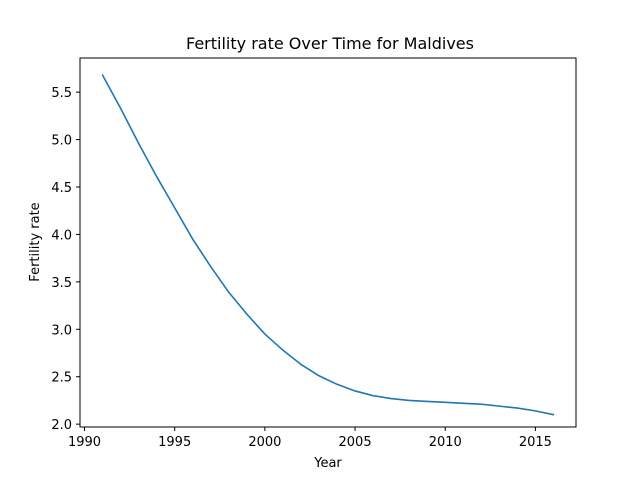 This screenshot has width=640, height=480. Describe the element at coordinates (61, 235) in the screenshot. I see `y-tick-label: 4.0` at that location.